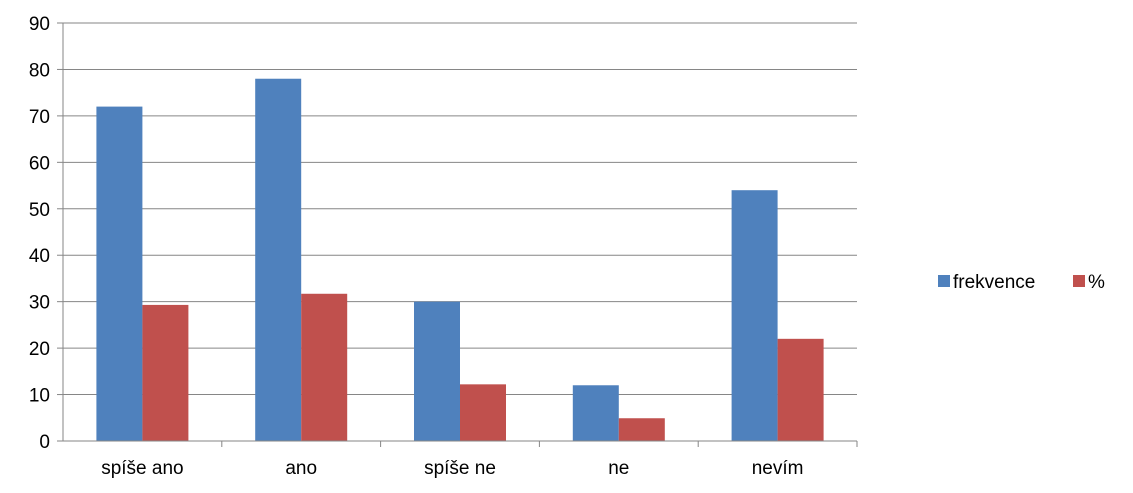  I want to click on y-axis-ticks: 0 10 20 30 40 50 60 70 80 90, so click(46, 233).